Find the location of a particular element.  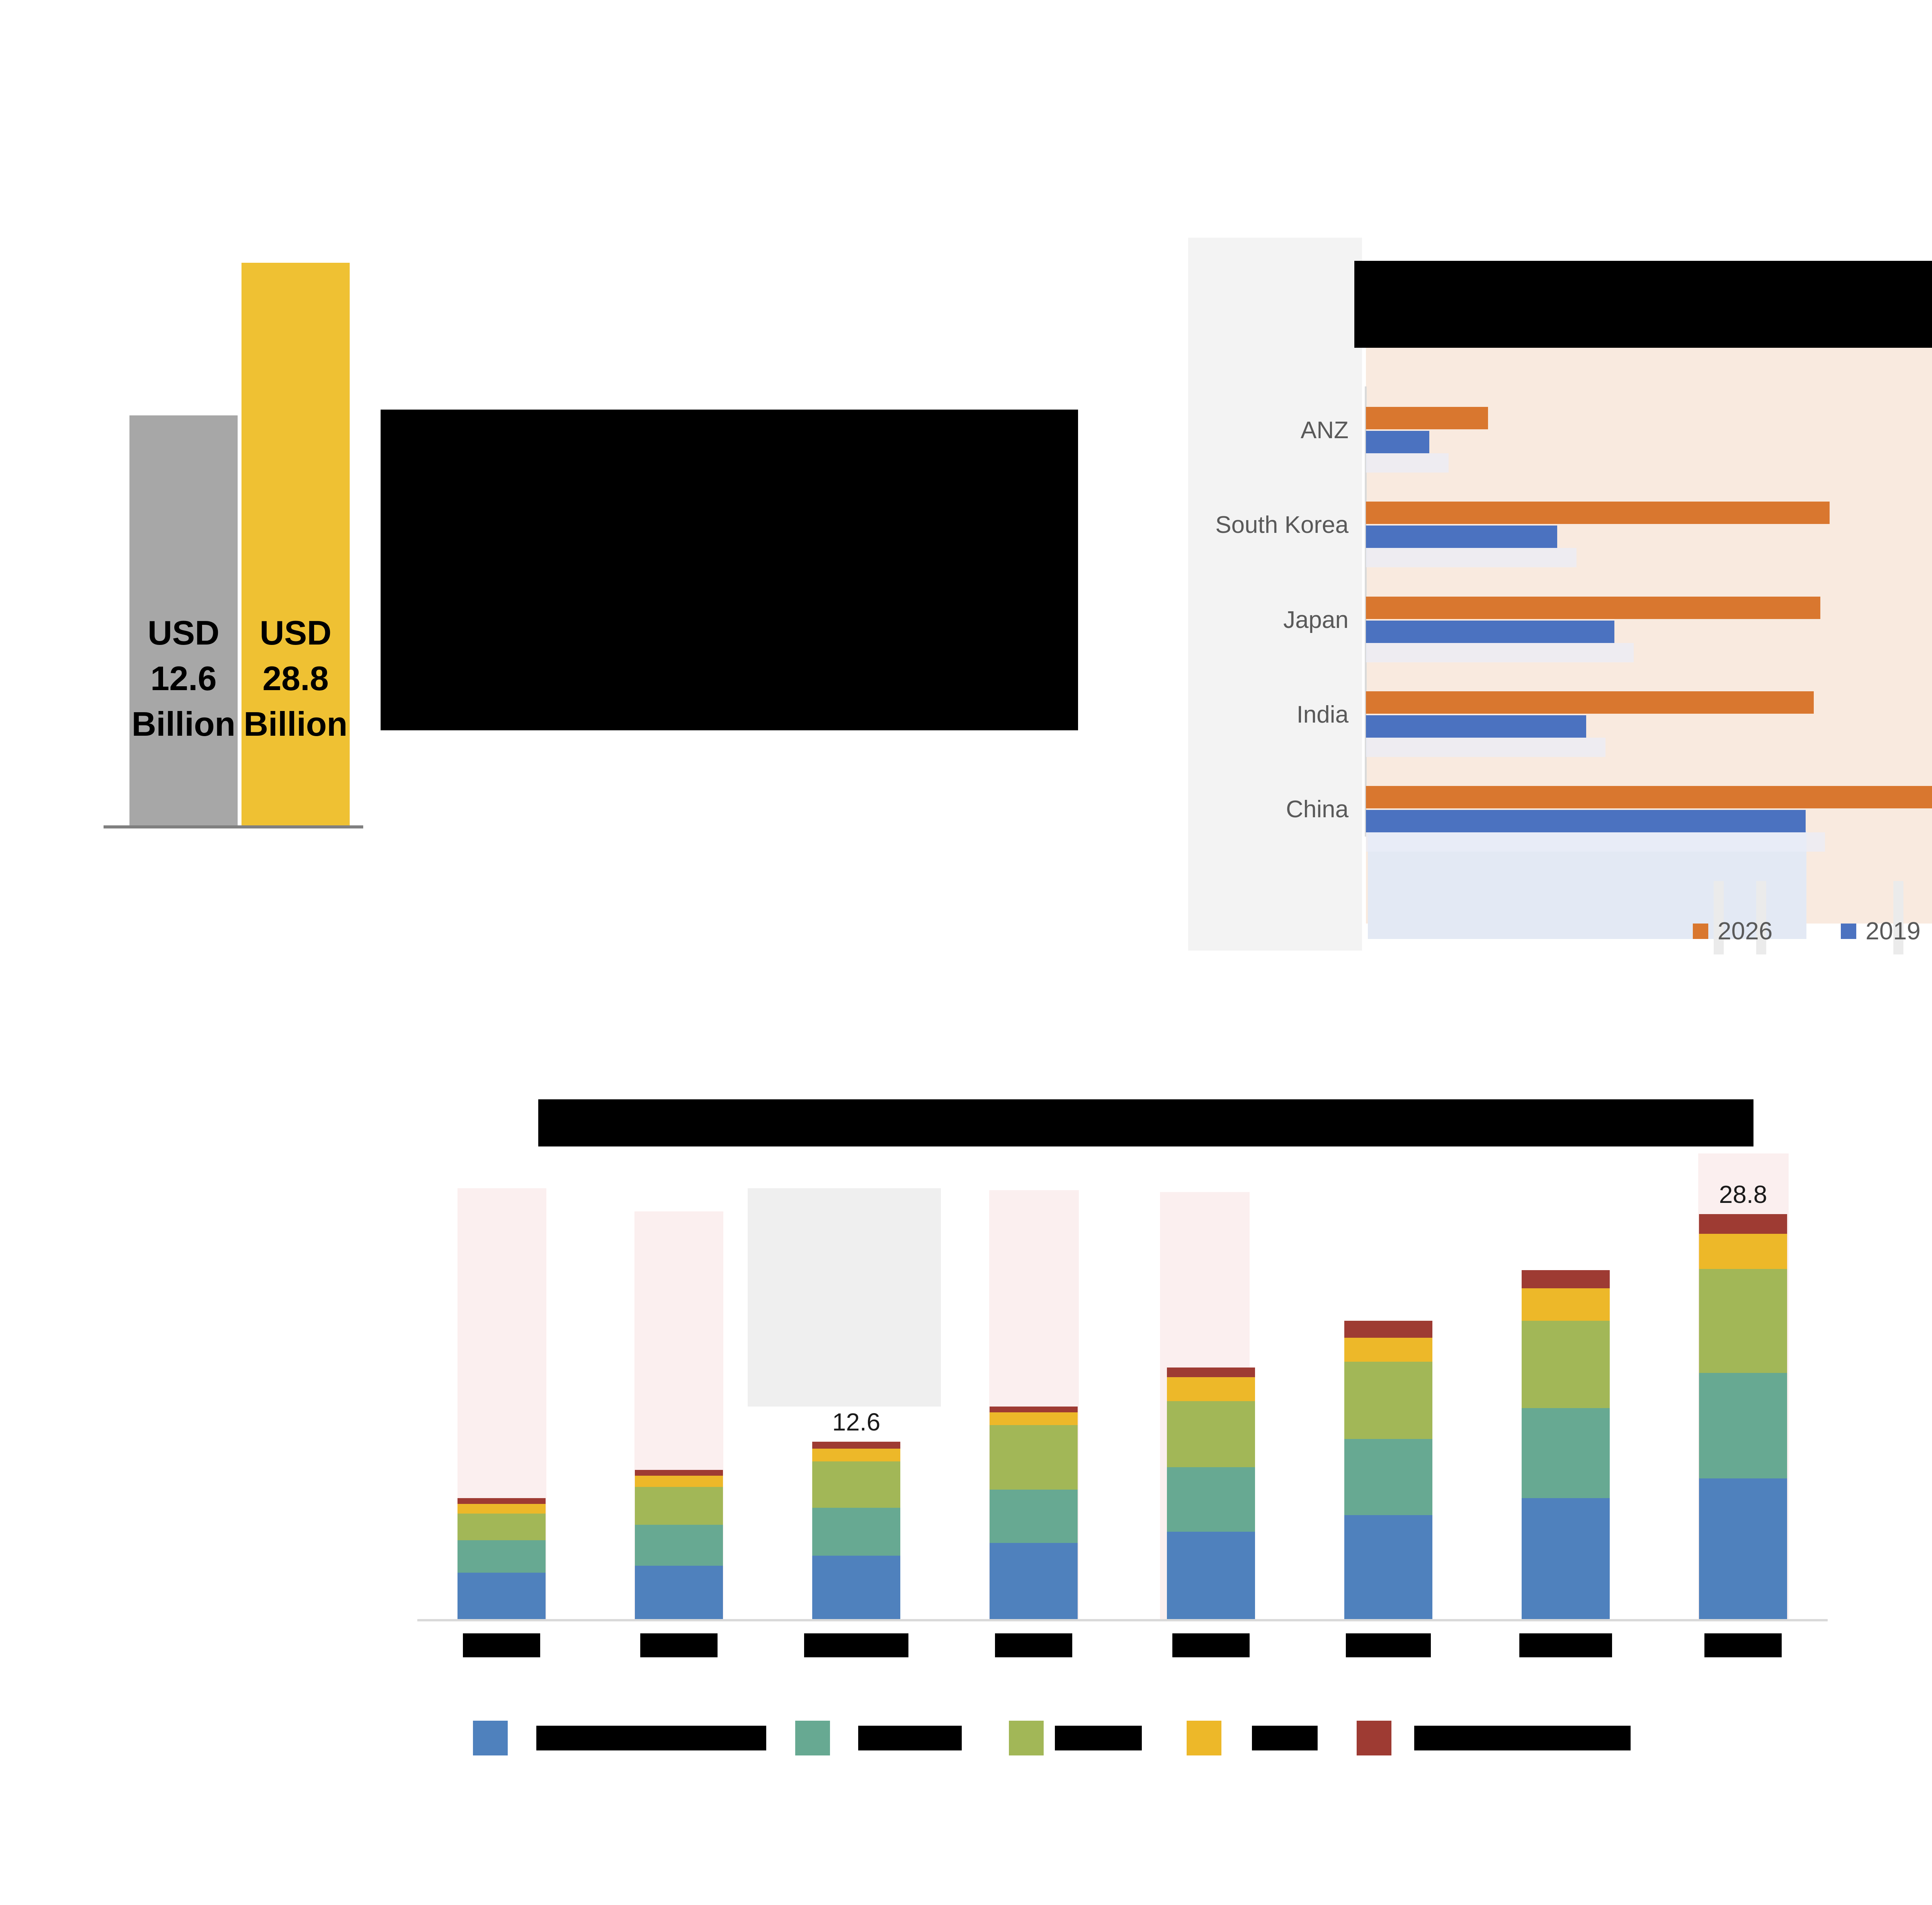

bar-2026-south-korea is located at coordinates (1598, 513).